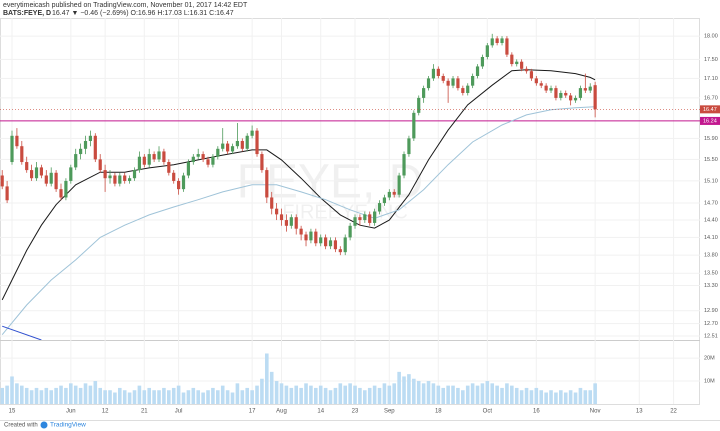 This screenshot has width=720, height=431. I want to click on x-tick-label: Nov, so click(595, 412).